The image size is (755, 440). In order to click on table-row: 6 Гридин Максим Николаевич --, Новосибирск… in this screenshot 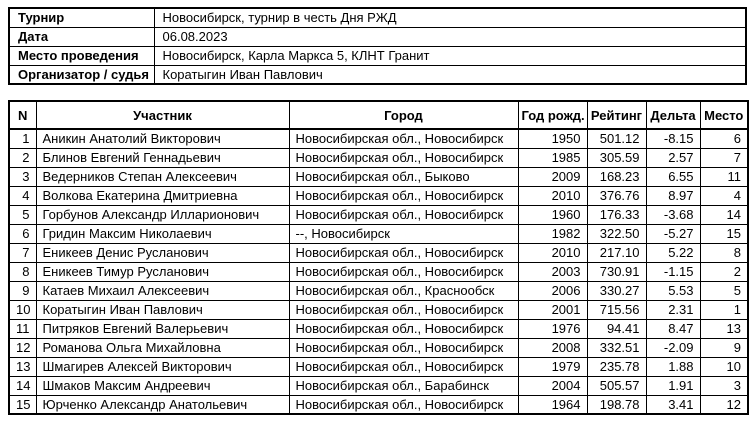, I will do `click(378, 233)`.